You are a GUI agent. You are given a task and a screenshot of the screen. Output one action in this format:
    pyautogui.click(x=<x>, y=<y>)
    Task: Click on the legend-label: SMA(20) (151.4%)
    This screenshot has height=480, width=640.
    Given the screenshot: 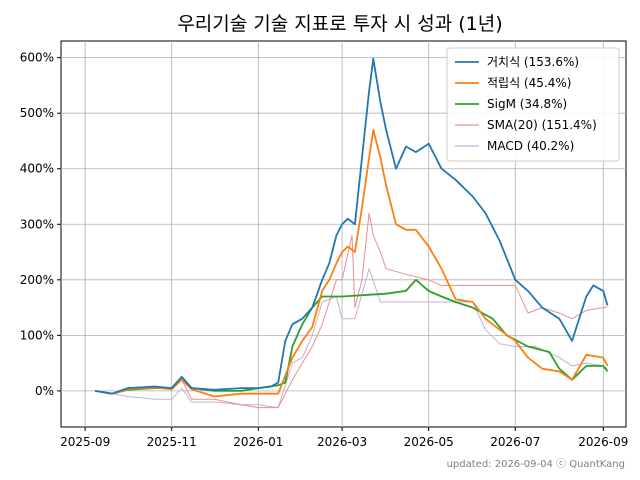 What is the action you would take?
    pyautogui.click(x=542, y=125)
    